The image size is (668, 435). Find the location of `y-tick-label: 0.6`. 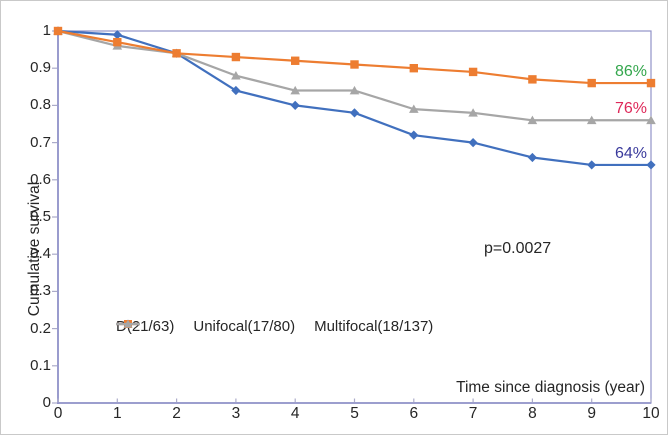

y-tick-label: 0.6 is located at coordinates (40, 179).